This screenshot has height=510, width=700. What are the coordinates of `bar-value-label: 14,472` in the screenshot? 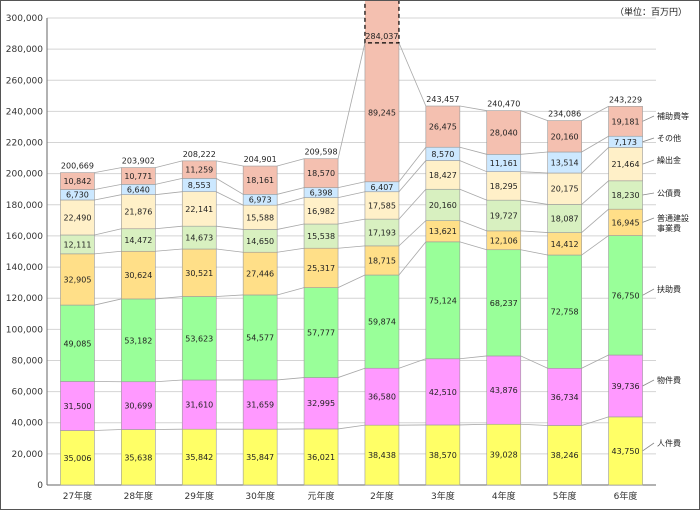 It's located at (138, 240).